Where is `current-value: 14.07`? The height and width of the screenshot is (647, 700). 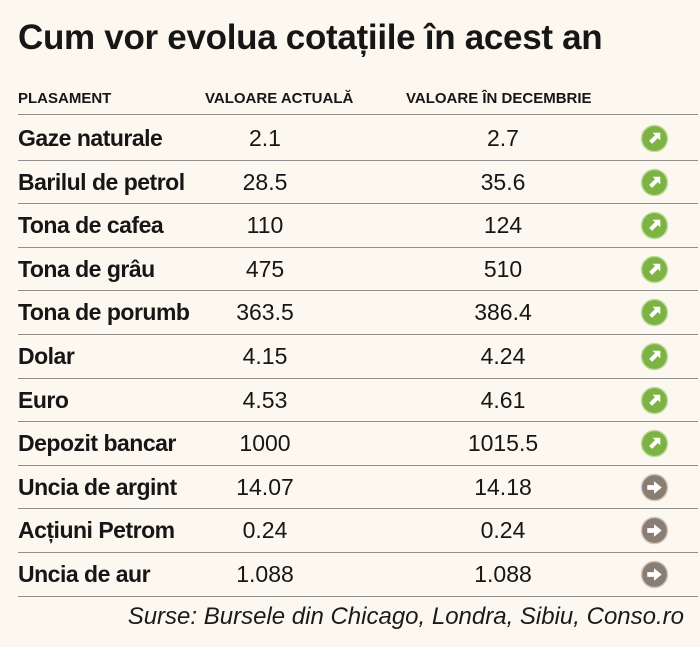 current-value: 14.07 is located at coordinates (265, 486).